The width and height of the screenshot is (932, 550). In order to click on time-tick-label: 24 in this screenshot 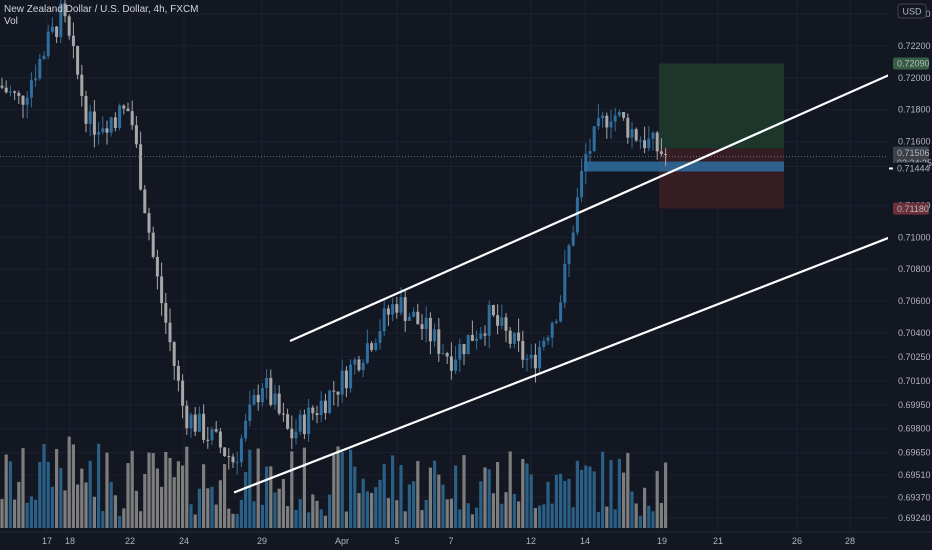, I will do `click(184, 541)`.